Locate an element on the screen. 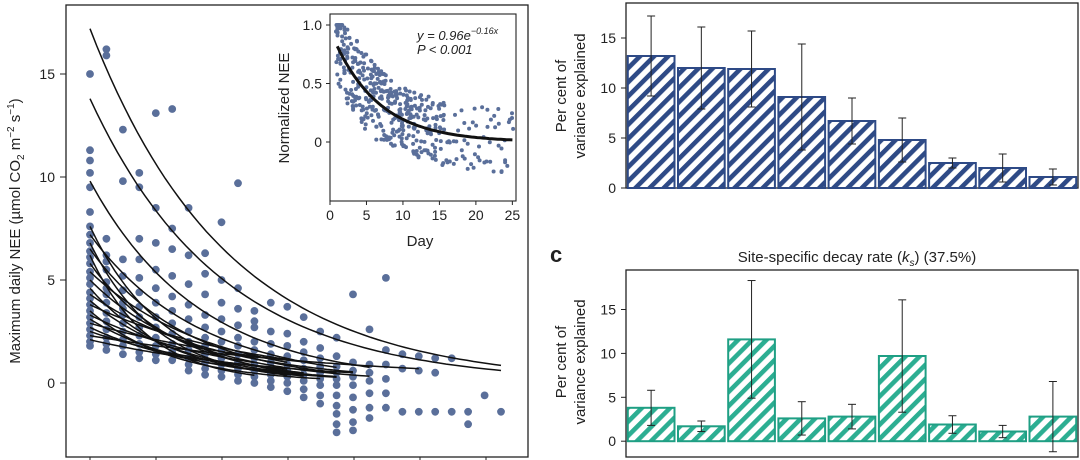 Image resolution: width=1080 pixels, height=460 pixels. inset-scatter-points is located at coordinates (425, 98).